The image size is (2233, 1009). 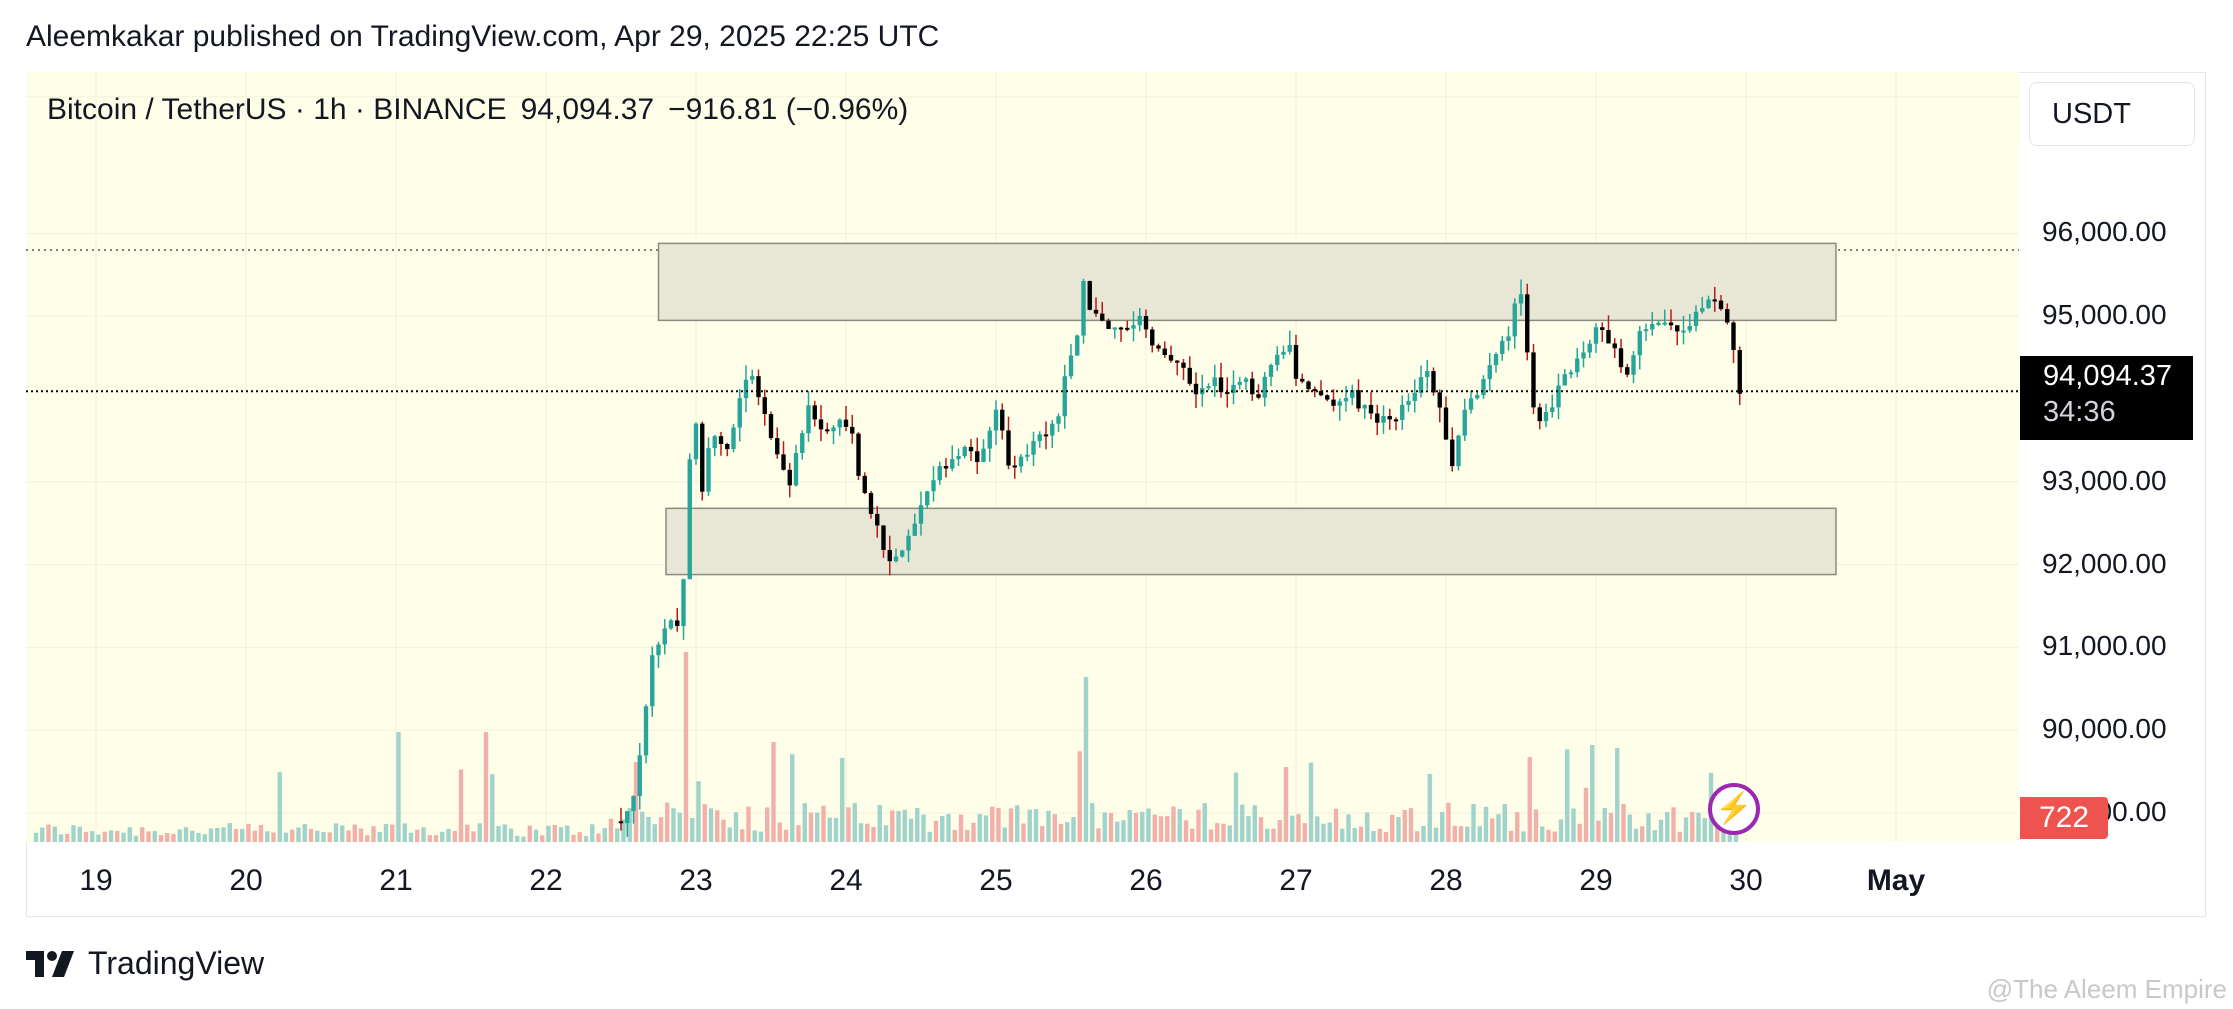 I want to click on currency-button: USDT, so click(x=2112, y=114).